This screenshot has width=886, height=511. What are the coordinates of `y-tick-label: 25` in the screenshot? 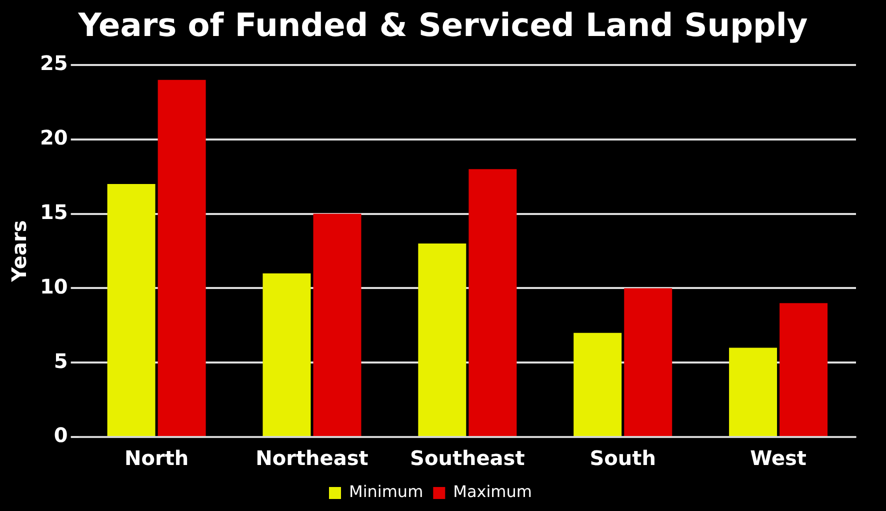 It's located at (54, 63).